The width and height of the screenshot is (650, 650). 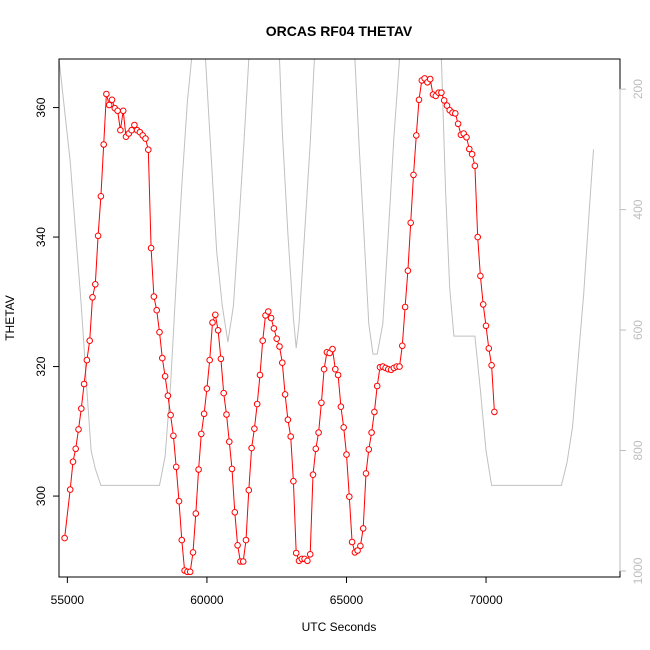 I want to click on y-axis: 300 320 340 360, so click(x=46, y=301).